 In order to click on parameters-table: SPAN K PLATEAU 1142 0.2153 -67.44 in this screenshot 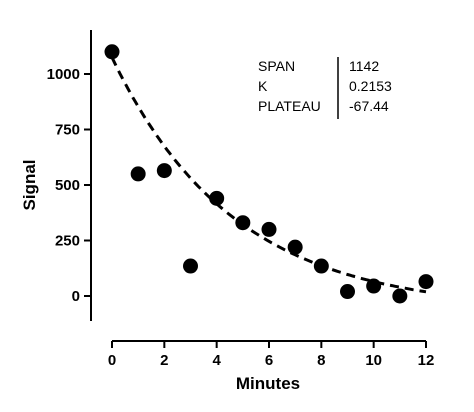, I will do `click(325, 88)`.